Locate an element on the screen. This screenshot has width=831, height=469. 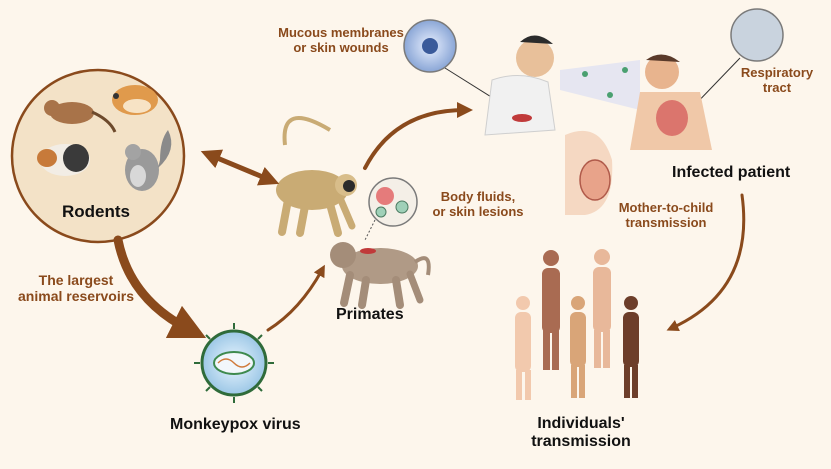
label-mucous: Mucous membranes or skin wounds is located at coordinates (341, 40).